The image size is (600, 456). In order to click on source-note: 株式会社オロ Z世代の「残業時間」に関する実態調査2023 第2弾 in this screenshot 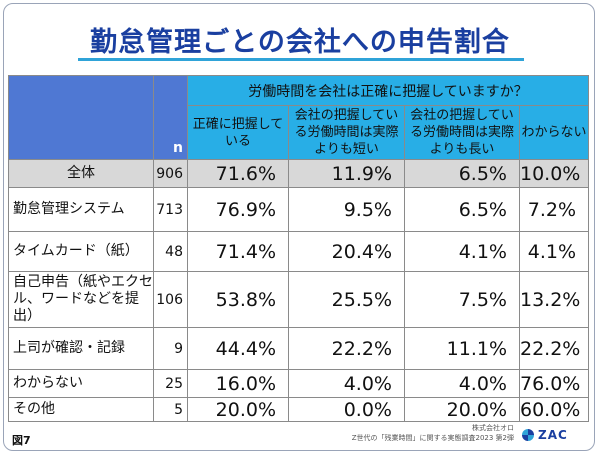, I will do `click(433, 433)`.